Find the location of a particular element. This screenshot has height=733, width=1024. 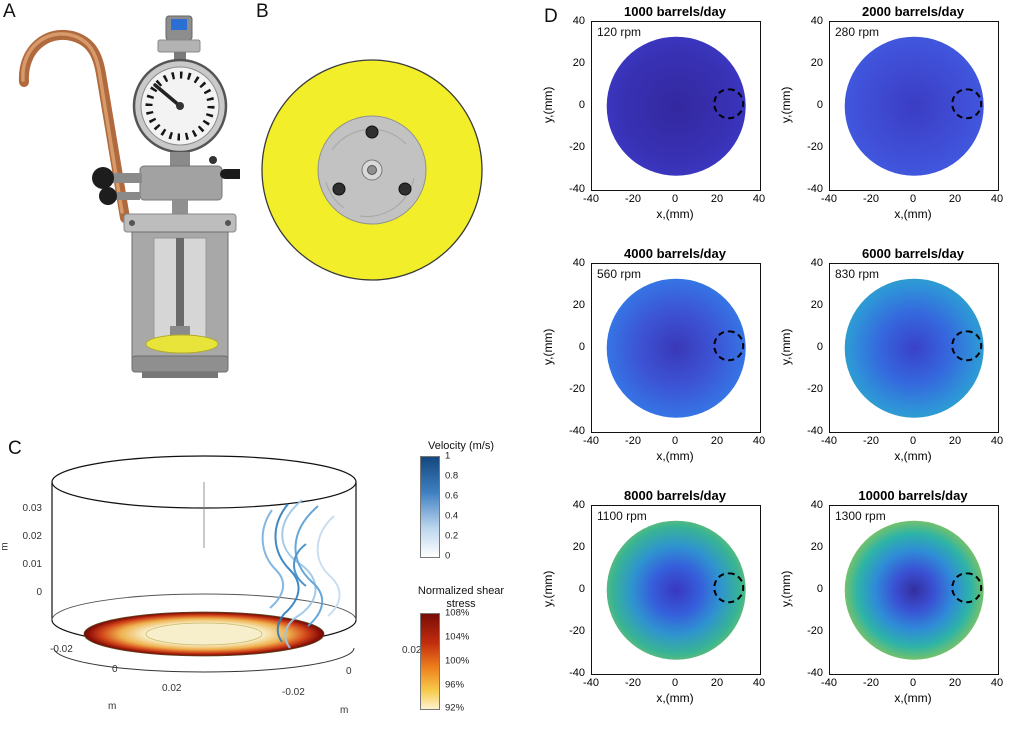

top-sensor is located at coordinates (179, 38).